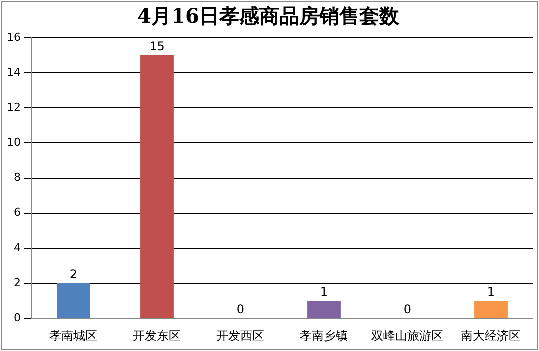 The height and width of the screenshot is (351, 539). Describe the element at coordinates (324, 335) in the screenshot. I see `x-tick-label: 孝南乡镇` at that location.